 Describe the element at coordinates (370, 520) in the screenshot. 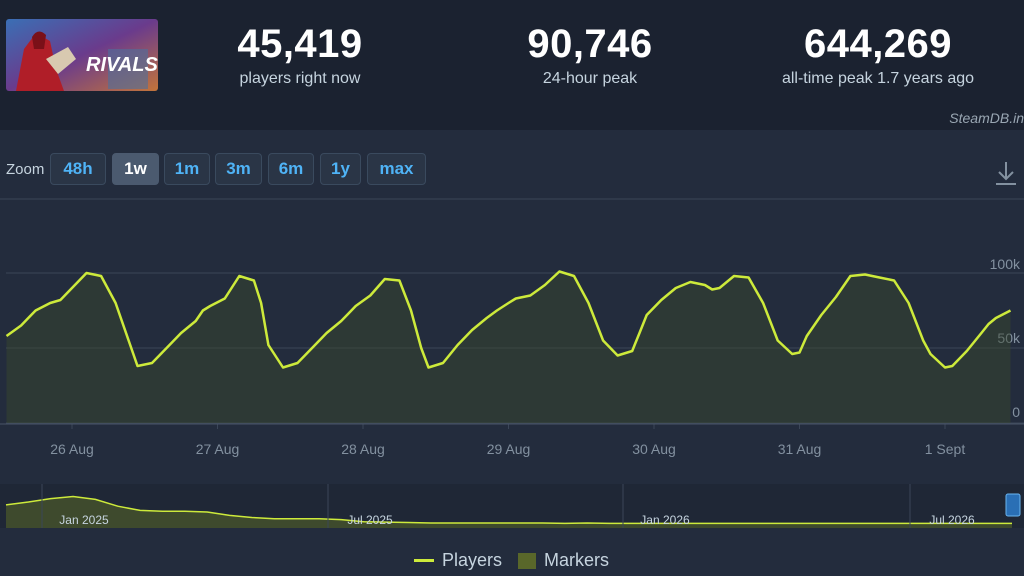

I see `navigator-tick-label: Jul 2025` at that location.